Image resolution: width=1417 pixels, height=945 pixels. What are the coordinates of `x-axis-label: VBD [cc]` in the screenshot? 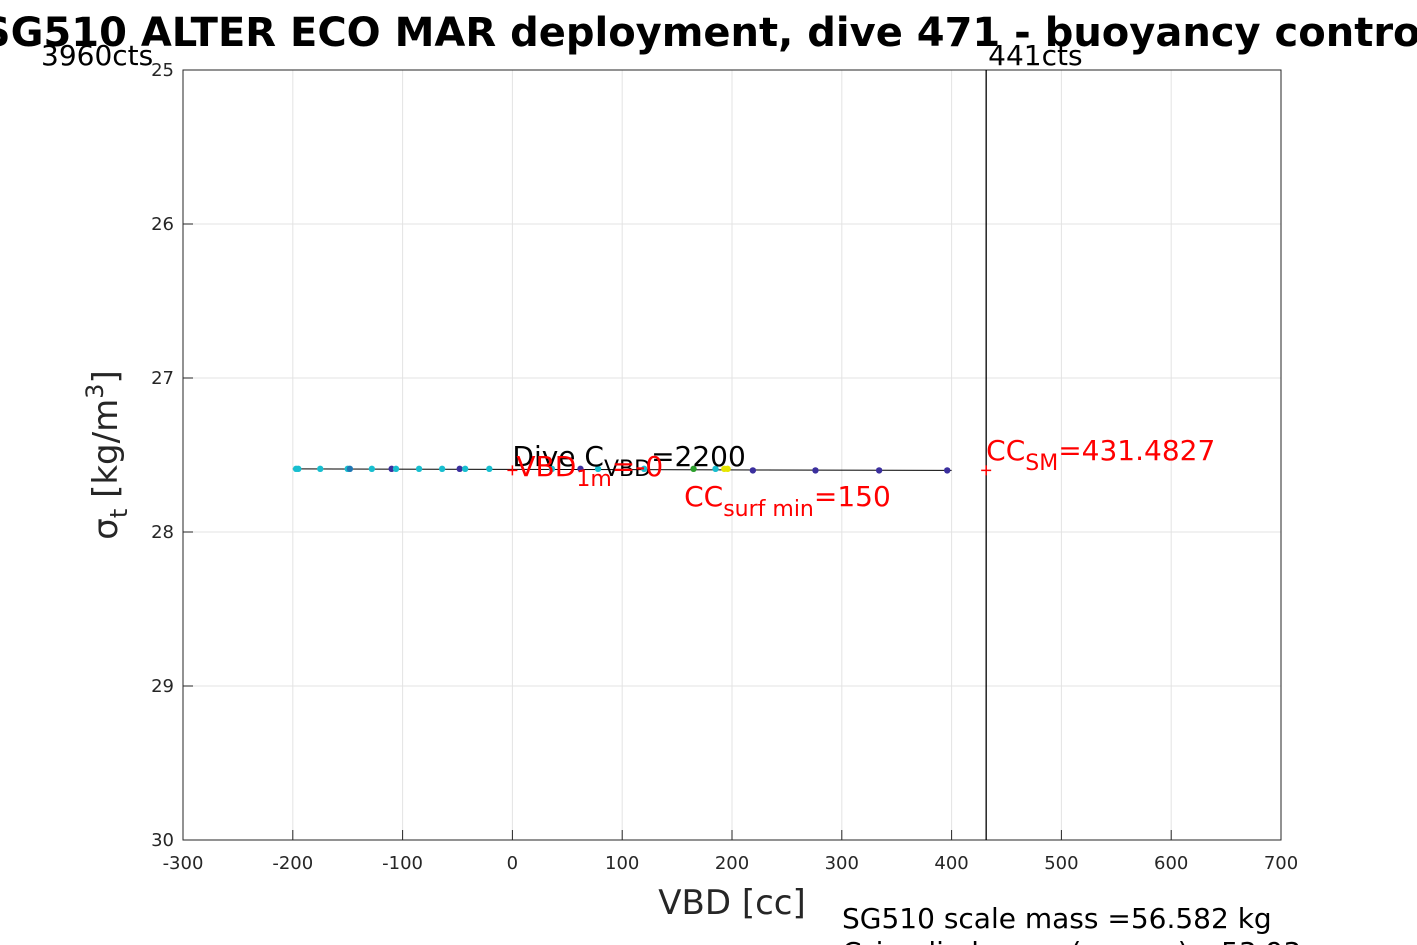 It's located at (732, 903).